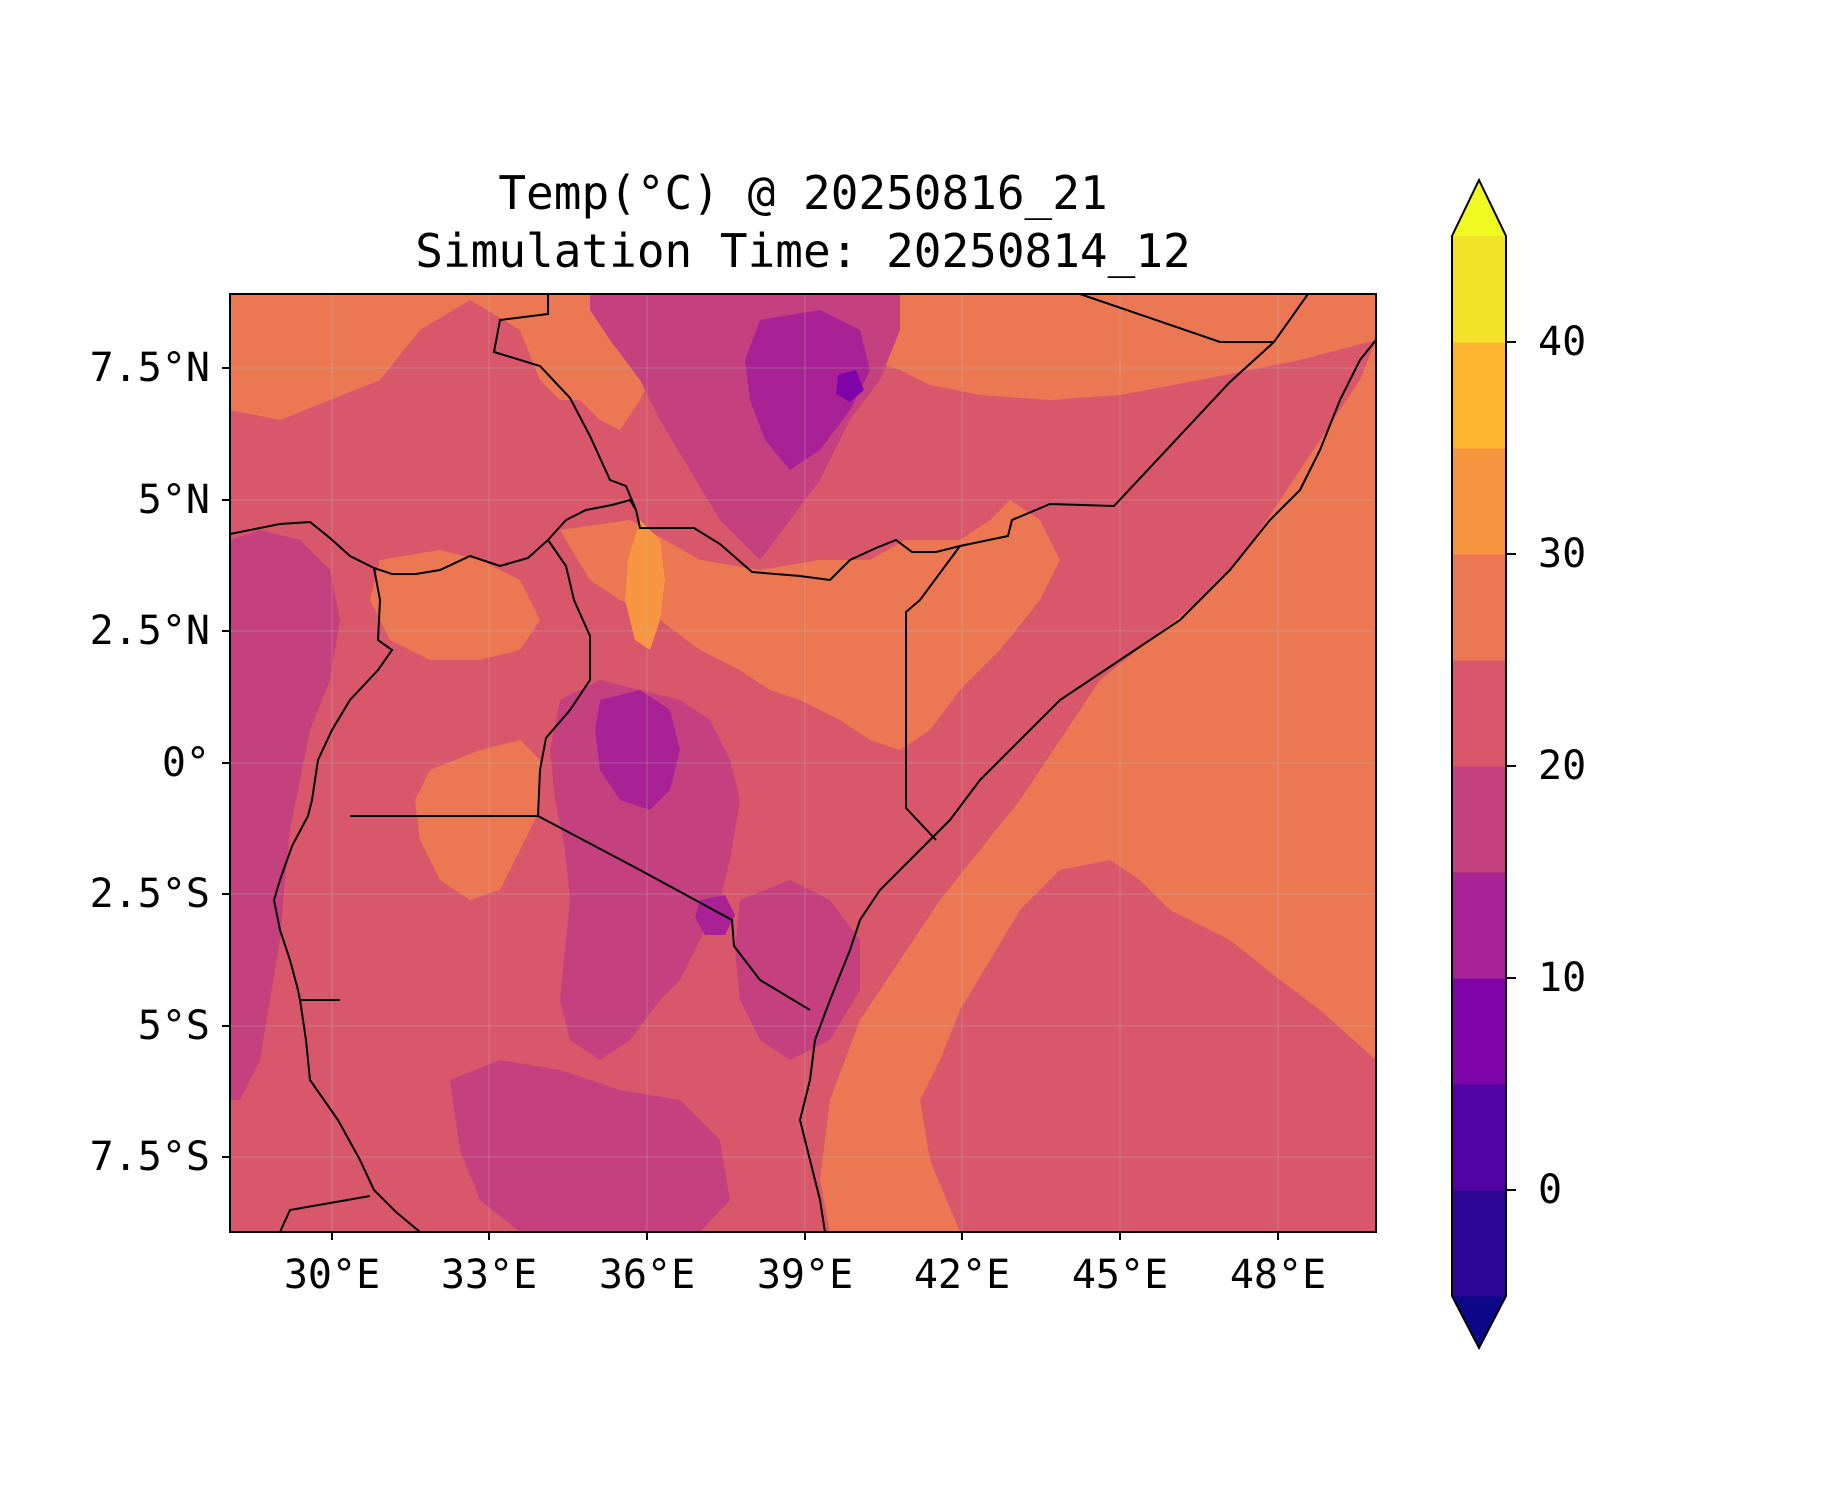  What do you see at coordinates (489, 1275) in the screenshot?
I see `x-tick-label: 33°E` at bounding box center [489, 1275].